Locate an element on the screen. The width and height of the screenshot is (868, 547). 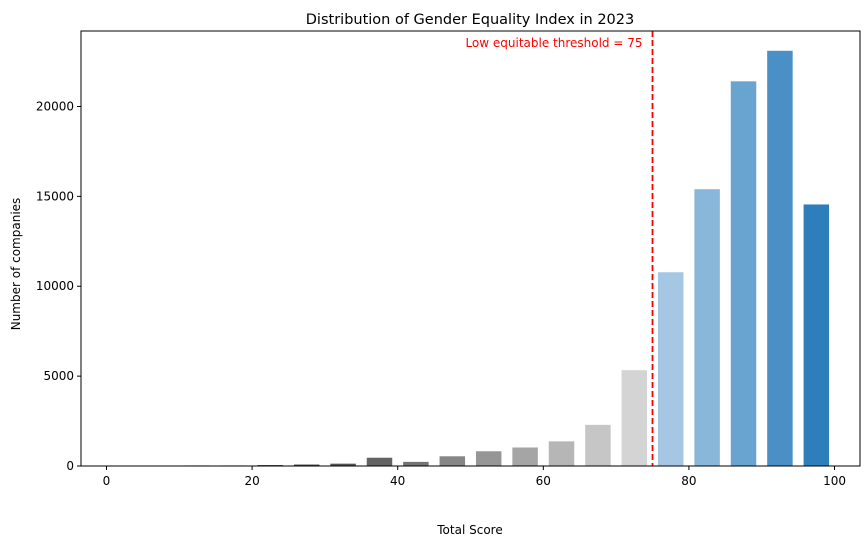
x-tick-label: 20 is located at coordinates (251, 481).